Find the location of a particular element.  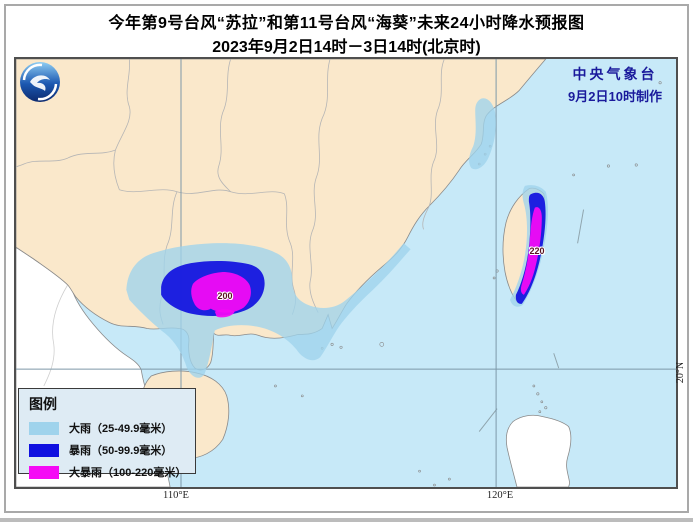

legend-swatch-heavy-rain is located at coordinates (44, 428).